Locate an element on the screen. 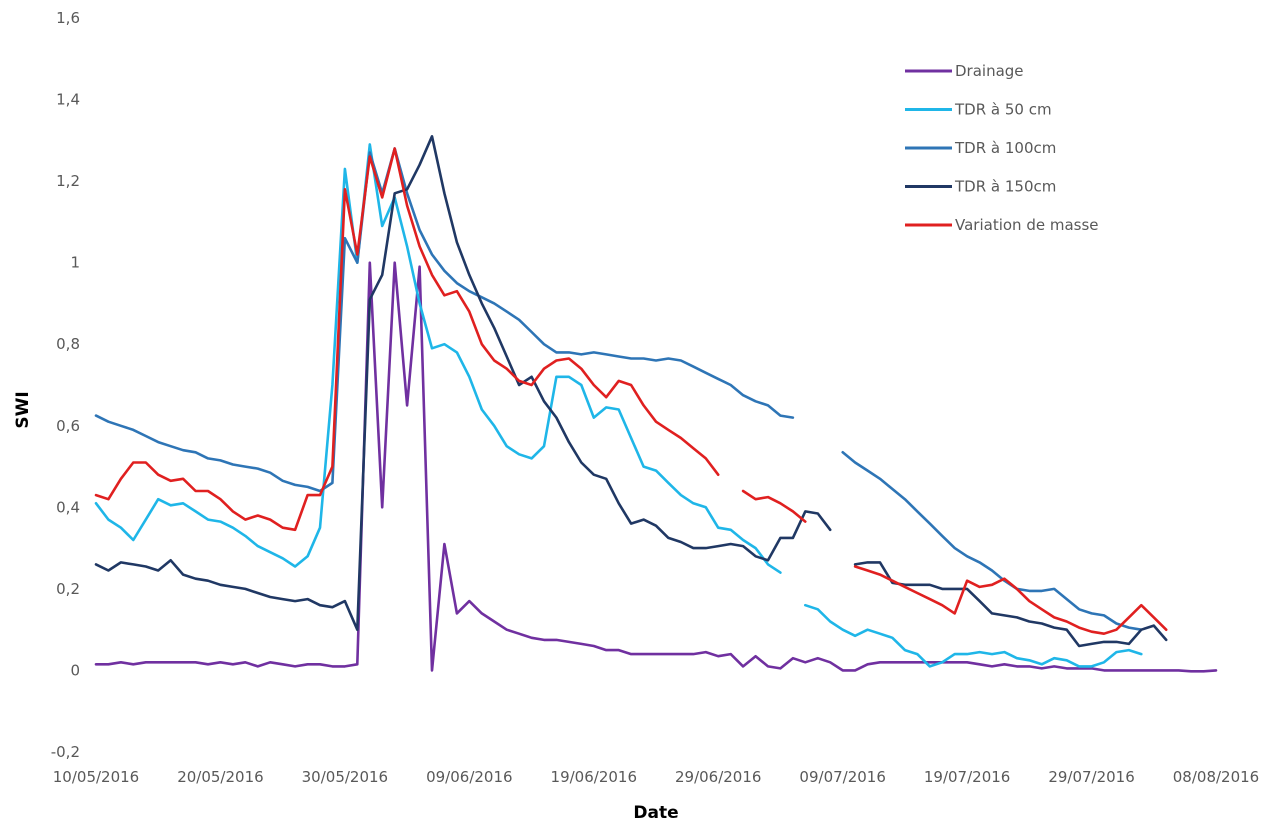 This screenshot has height=825, width=1284. legend-label: Variation de masse is located at coordinates (1027, 225).